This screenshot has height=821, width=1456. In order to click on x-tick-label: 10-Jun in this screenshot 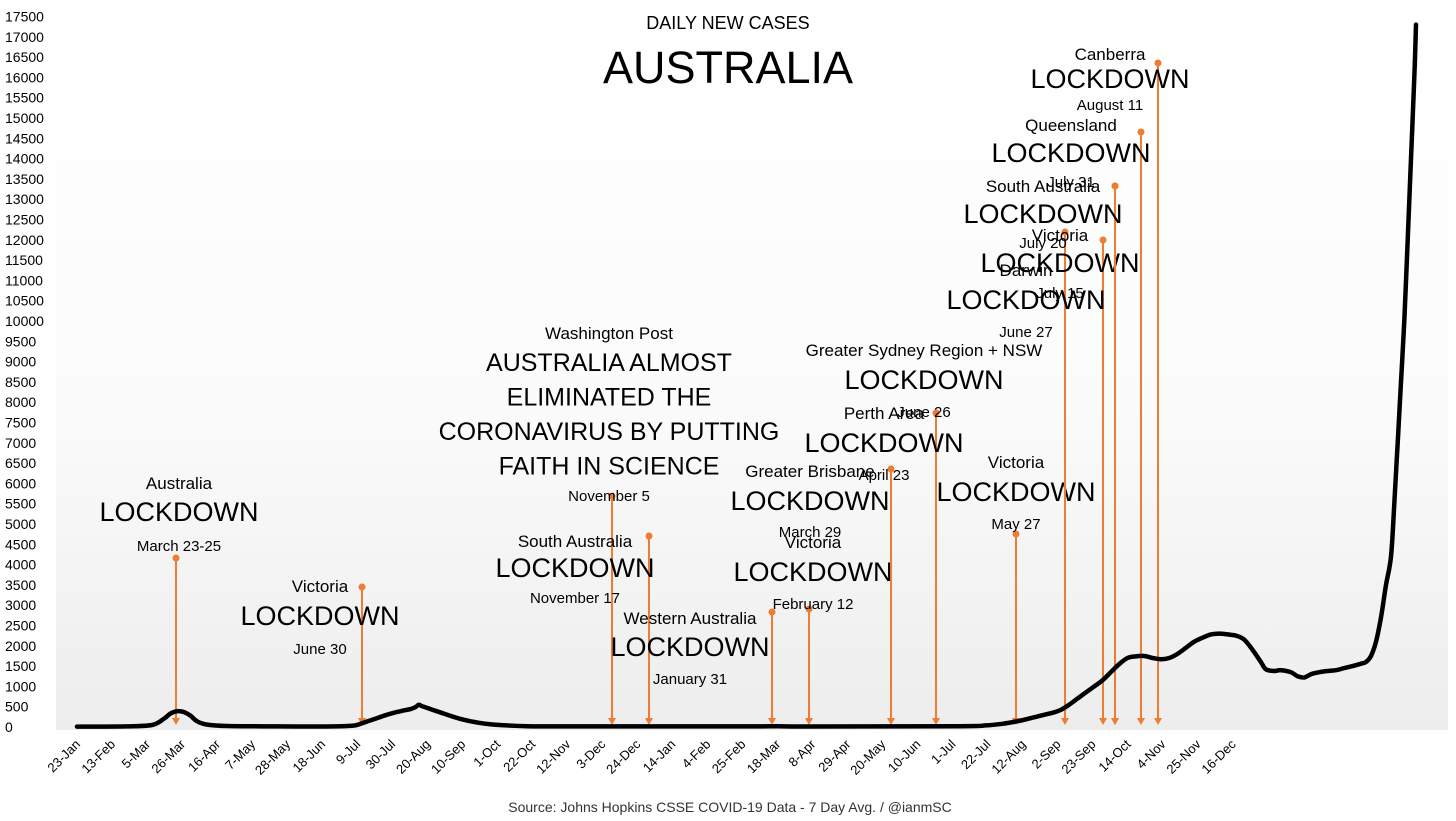, I will do `click(904, 756)`.